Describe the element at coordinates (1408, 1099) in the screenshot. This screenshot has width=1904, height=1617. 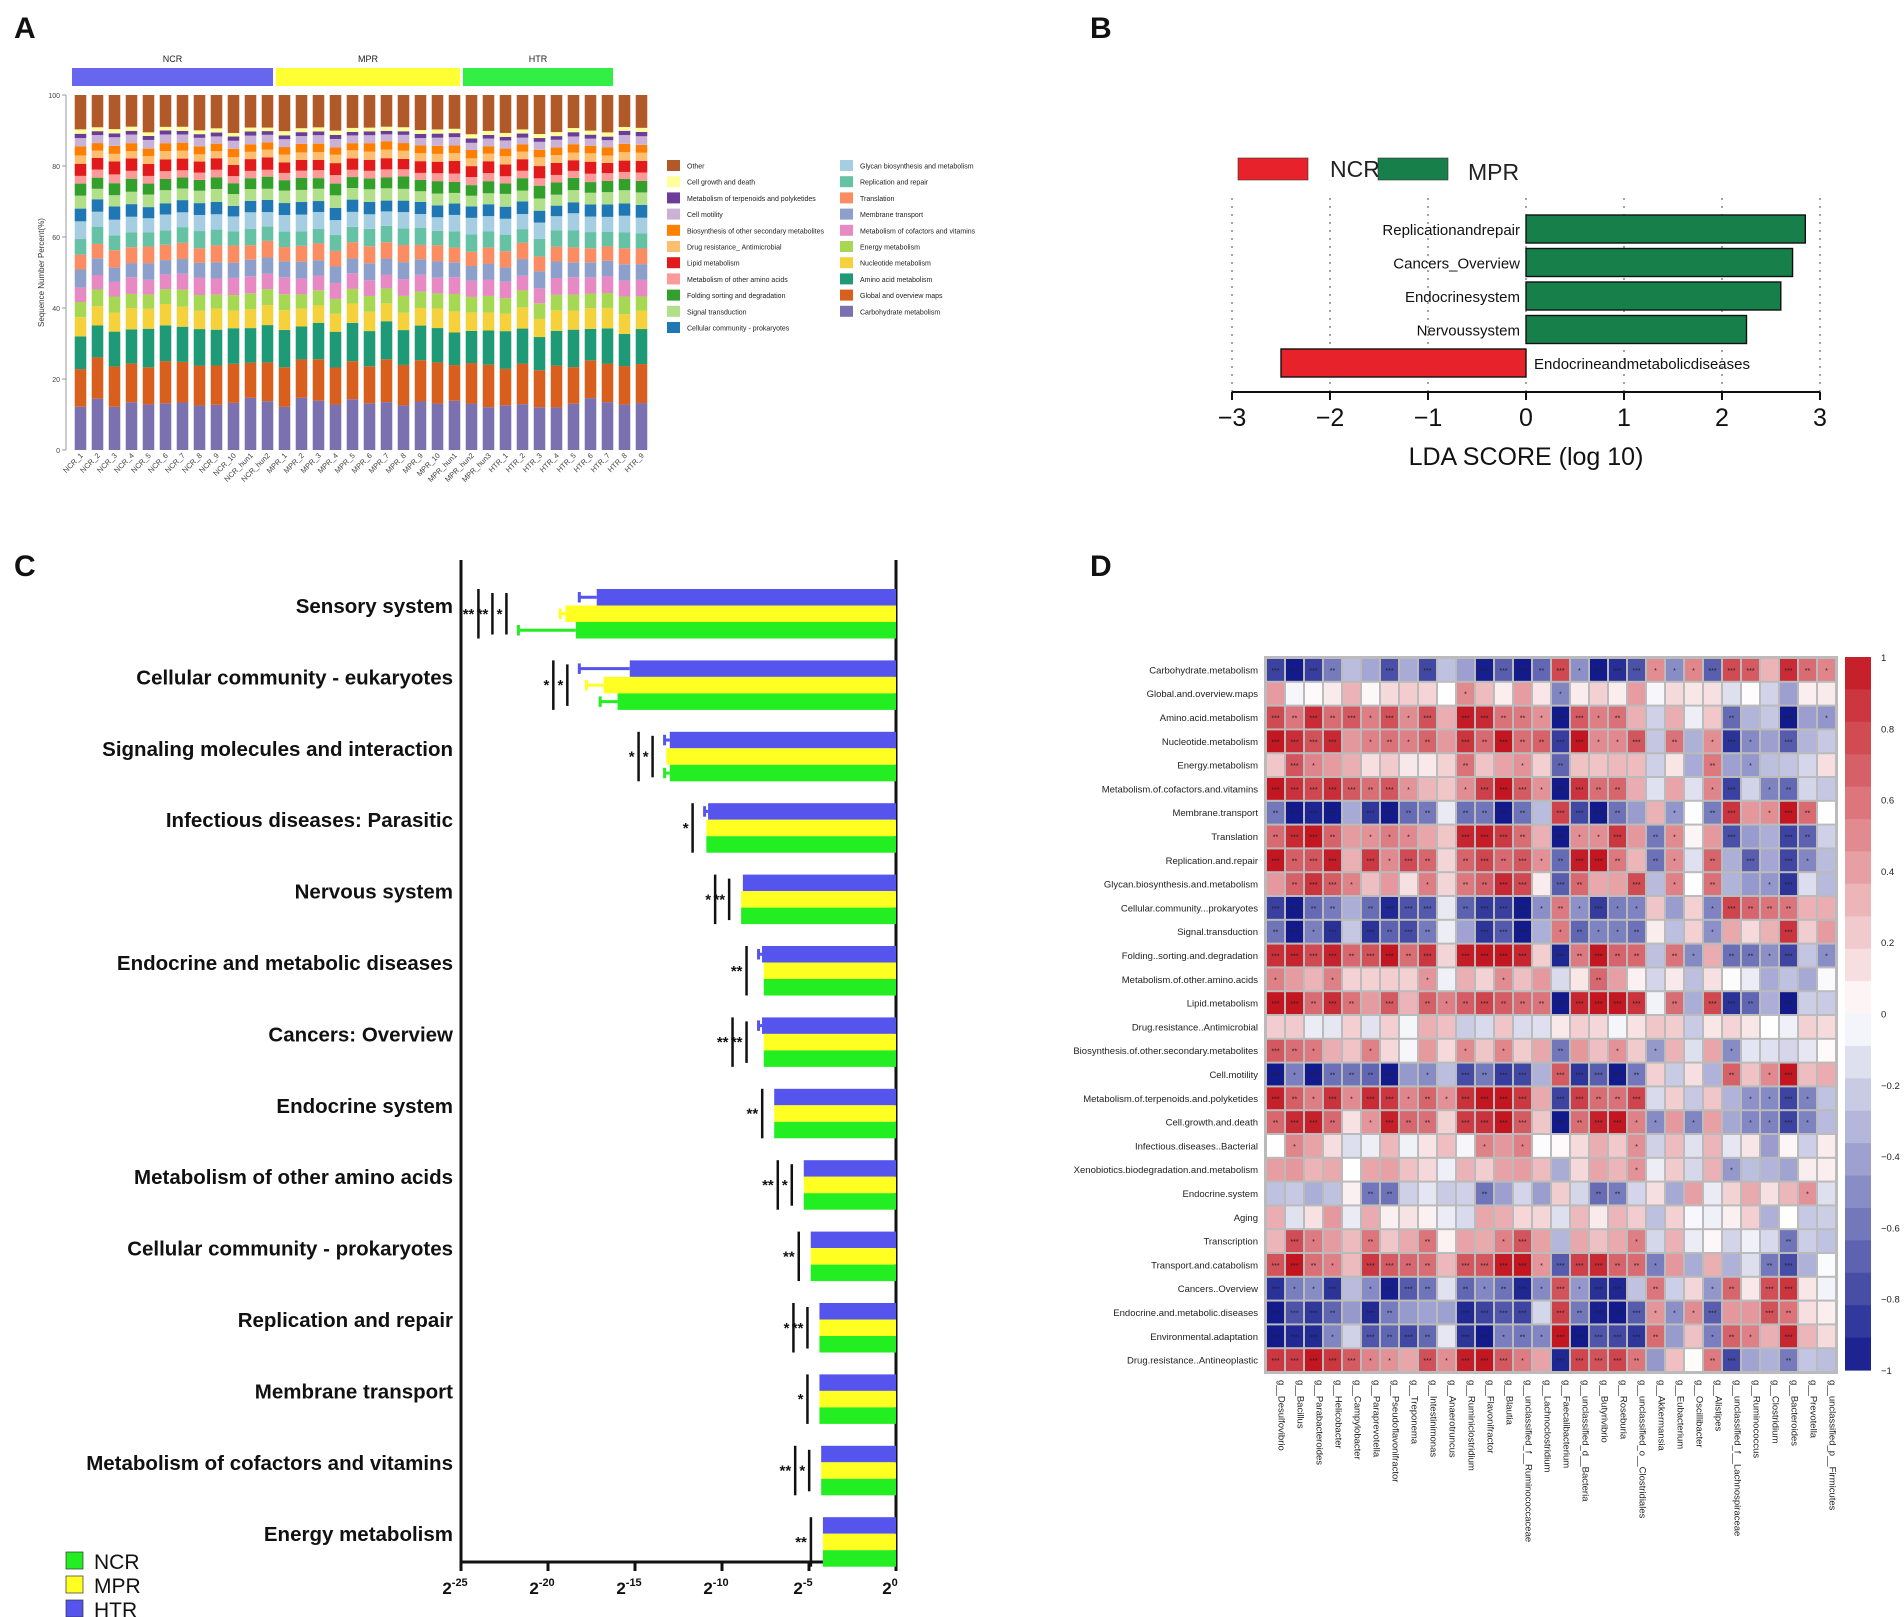
I see `heat-sig-18-7: *` at that location.